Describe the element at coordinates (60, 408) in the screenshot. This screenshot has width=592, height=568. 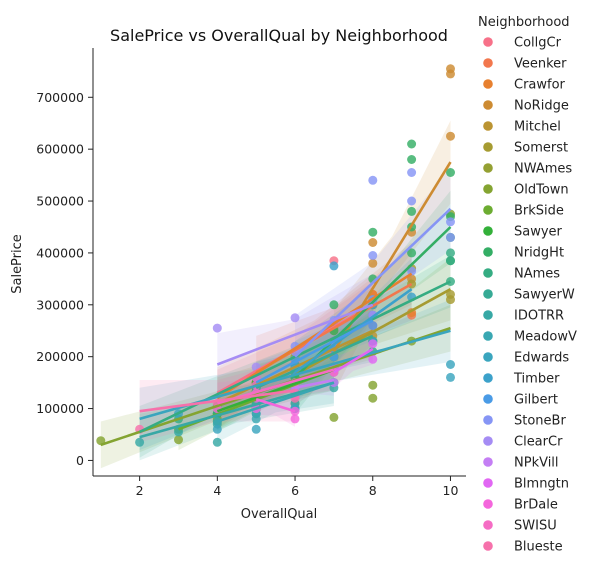
I see `y-tick-label: 100000` at that location.